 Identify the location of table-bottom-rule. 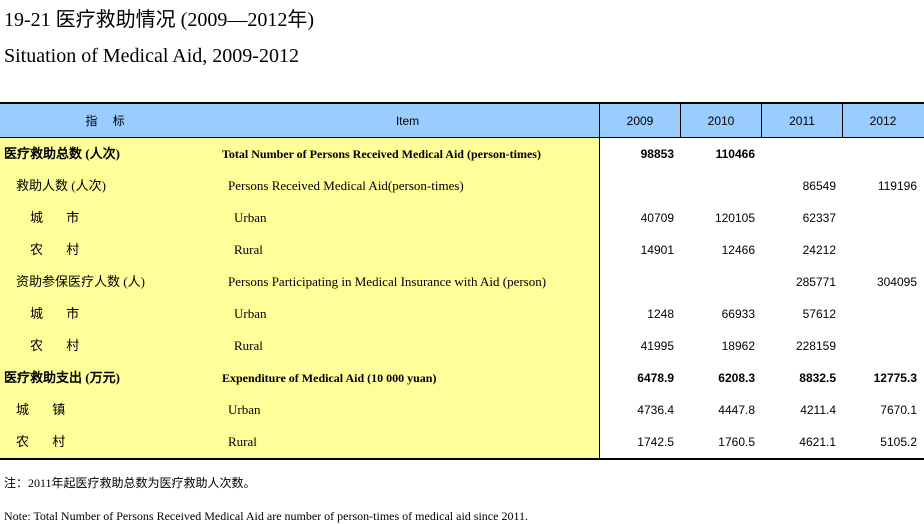
(462, 459).